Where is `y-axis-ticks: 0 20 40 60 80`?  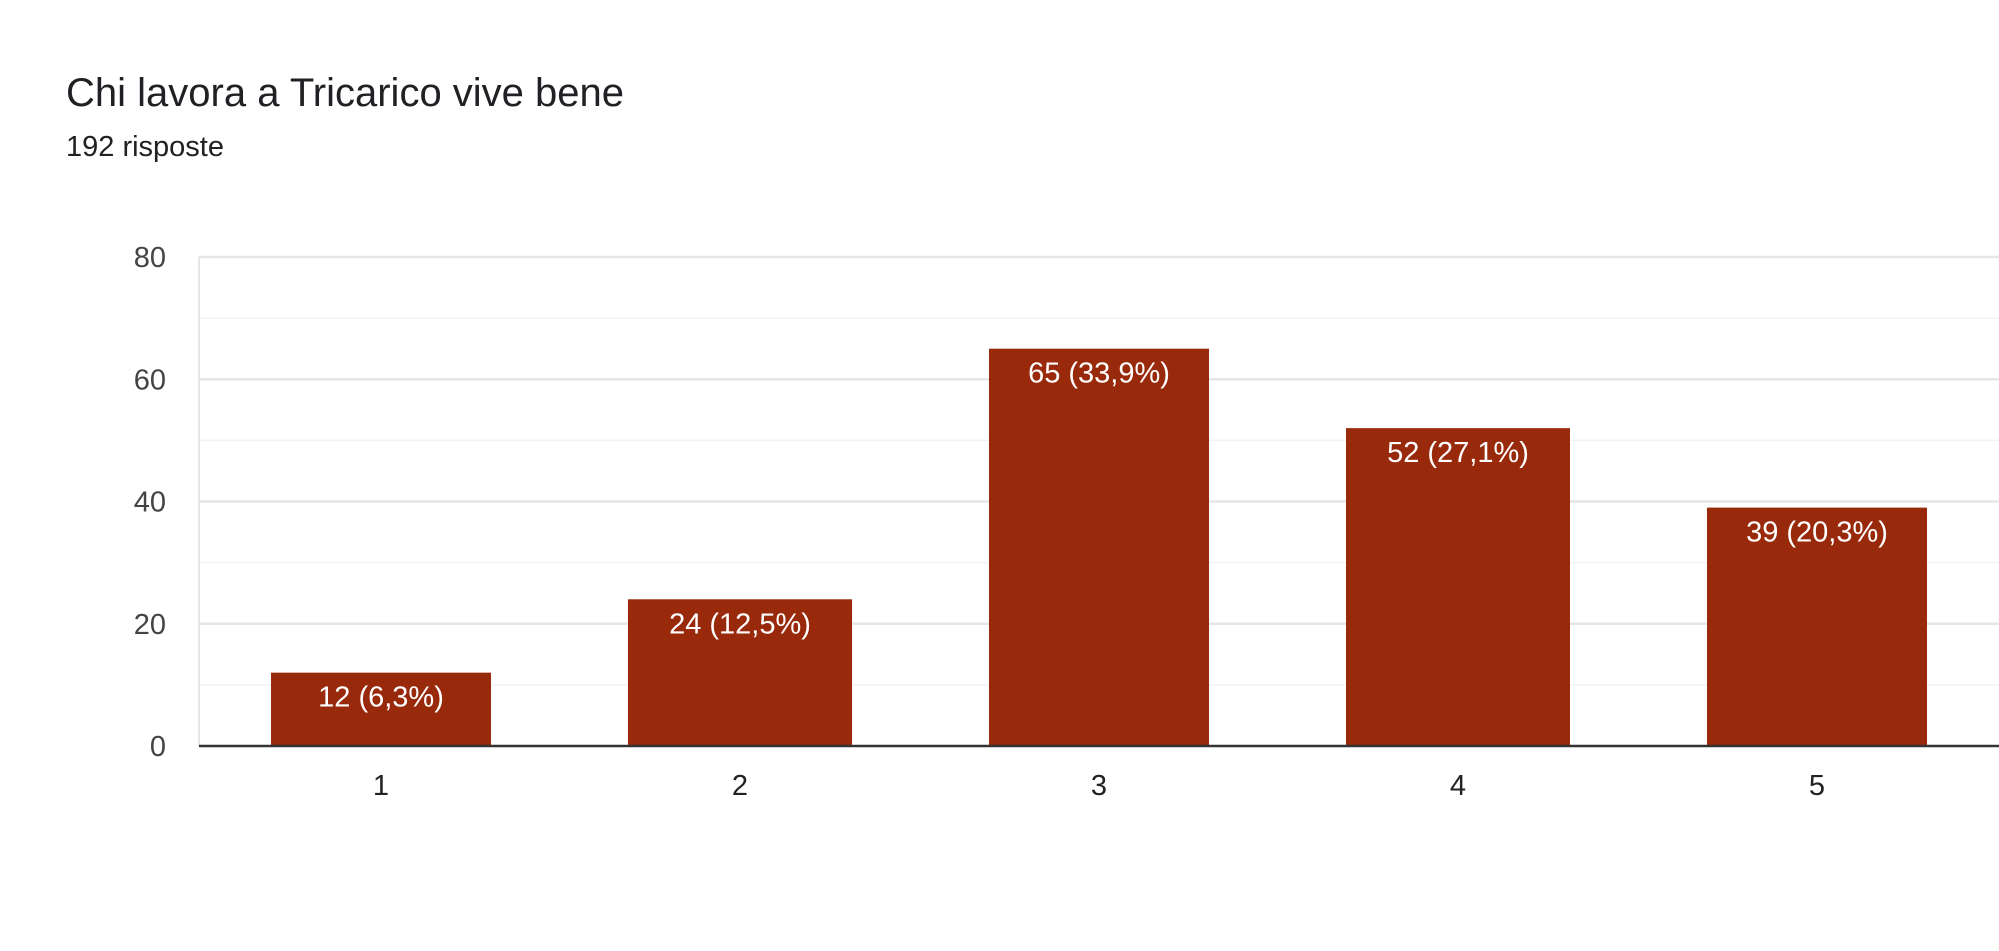
y-axis-ticks: 0 20 40 60 80 is located at coordinates (150, 502).